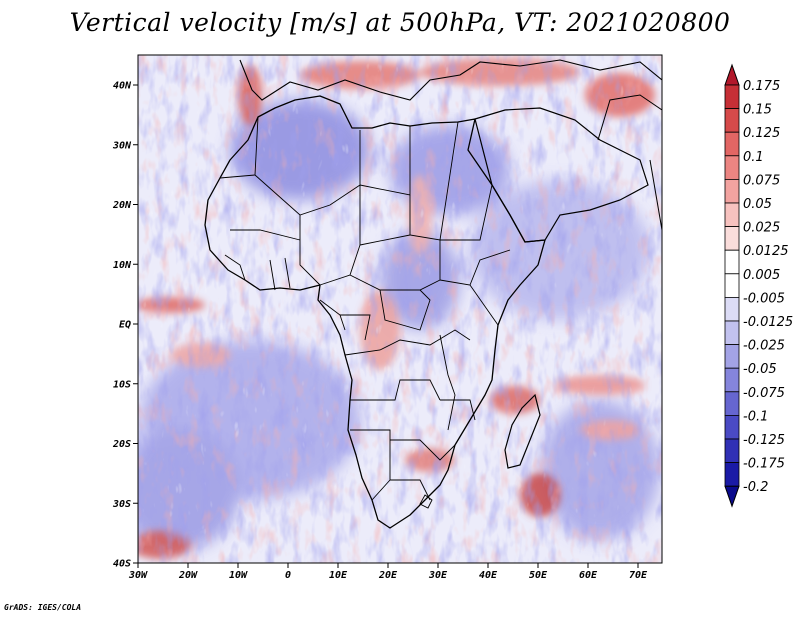 The width and height of the screenshot is (800, 618). I want to click on colorbar-label: -0.125, so click(764, 440).